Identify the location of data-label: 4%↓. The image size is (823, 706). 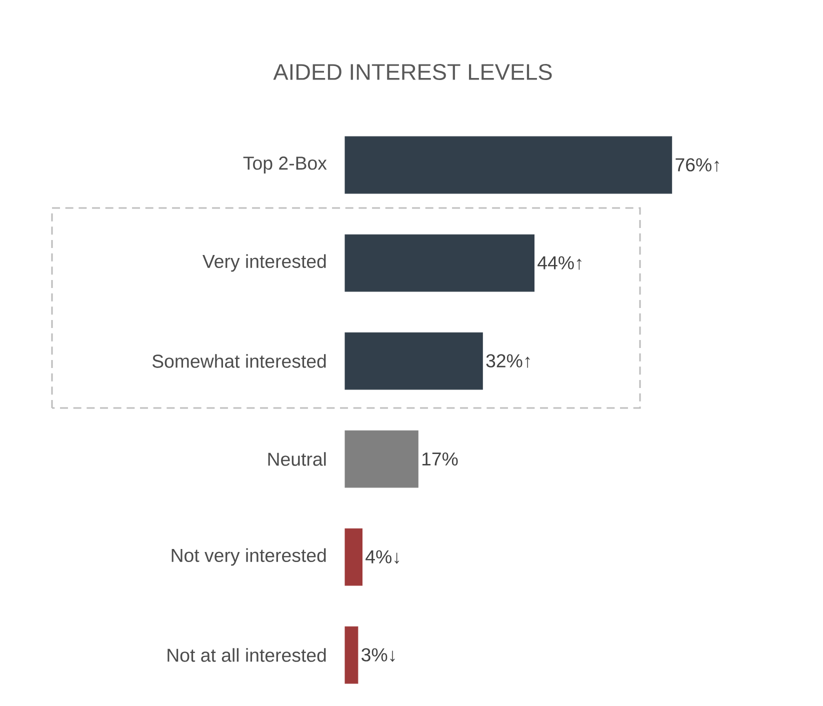
(382, 557).